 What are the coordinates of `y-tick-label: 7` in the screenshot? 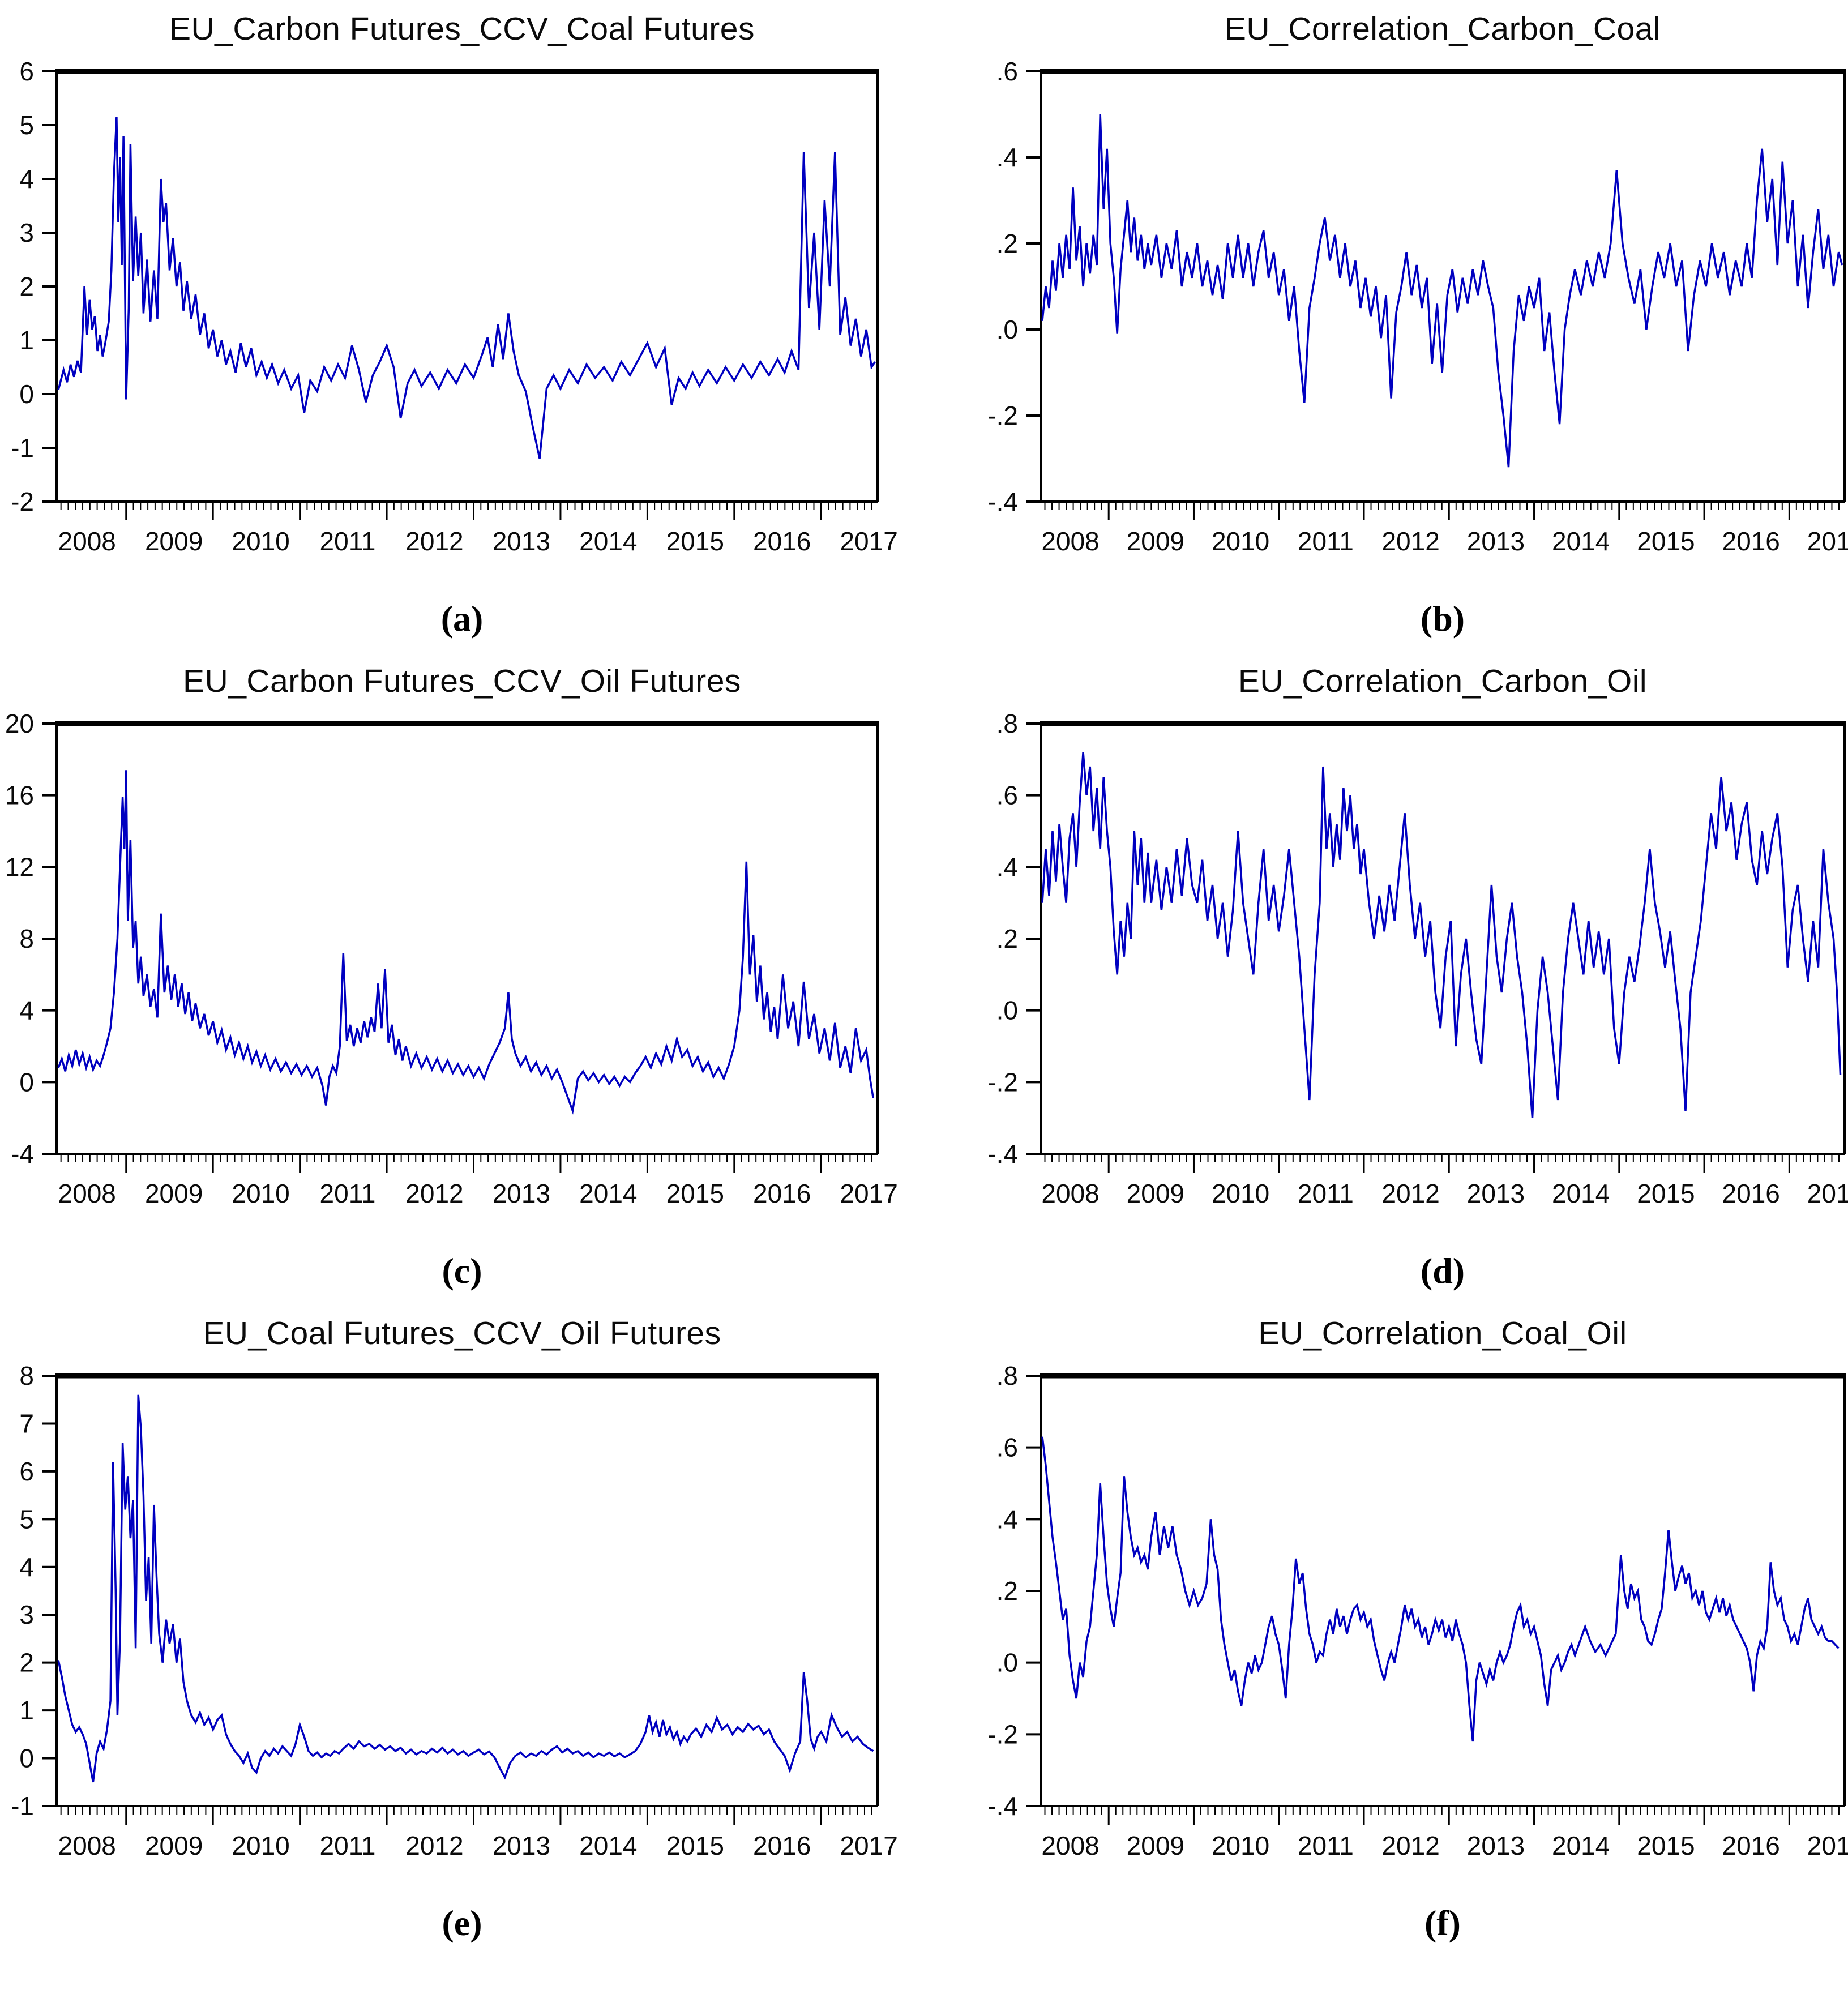 It's located at (26, 1423).